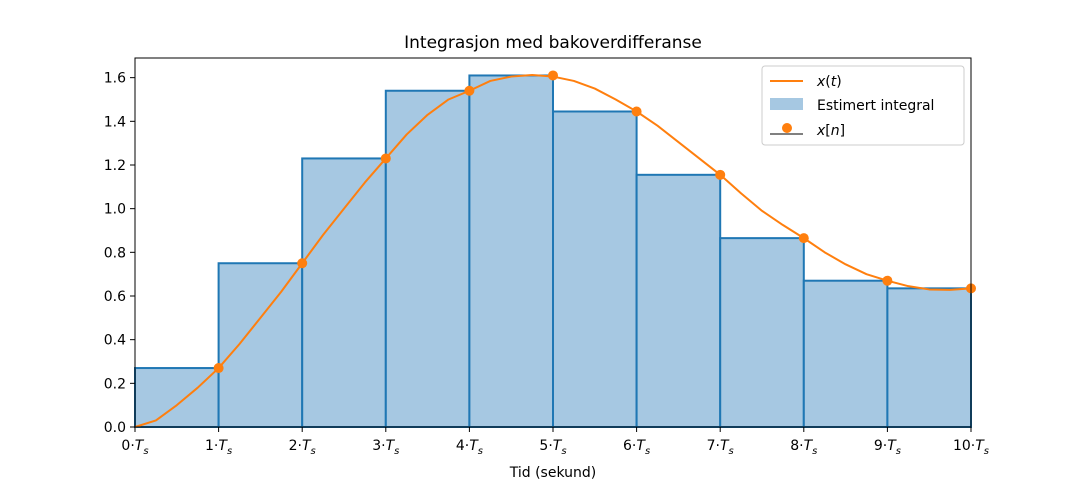 The height and width of the screenshot is (480, 1080). What do you see at coordinates (887, 447) in the screenshot?
I see `x-tick-label-9: 9·Ts` at bounding box center [887, 447].